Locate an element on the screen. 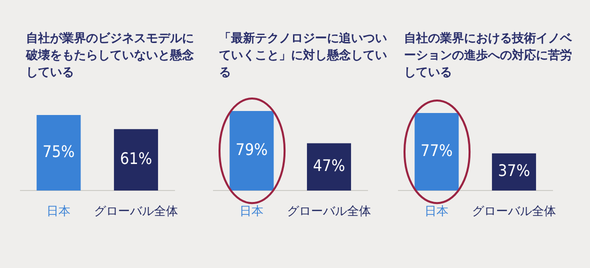  chart-title: 自社が業界のビジネスモデルに破壊をもたらしていないと懸念している is located at coordinates (110, 55).